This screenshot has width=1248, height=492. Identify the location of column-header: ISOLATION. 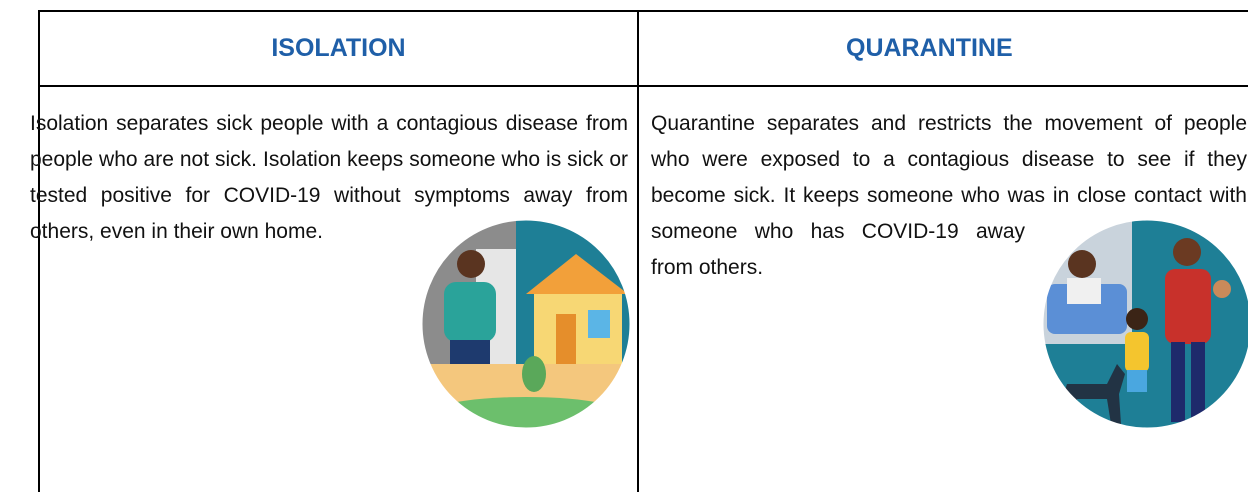
(338, 49).